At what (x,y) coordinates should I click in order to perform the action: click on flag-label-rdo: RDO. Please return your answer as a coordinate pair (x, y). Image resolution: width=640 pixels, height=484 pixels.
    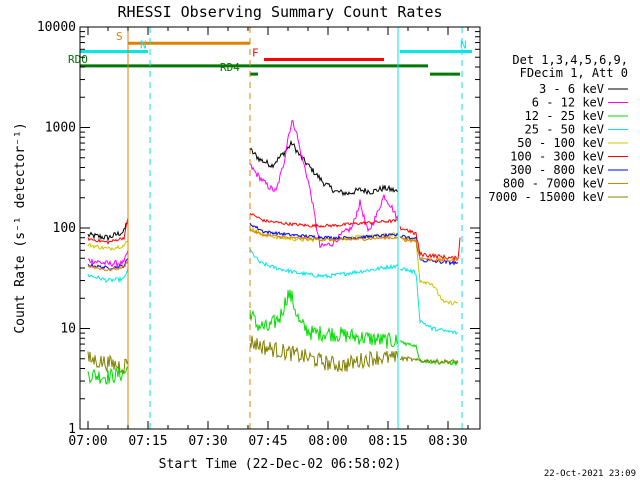
    Looking at the image, I should click on (78, 59).